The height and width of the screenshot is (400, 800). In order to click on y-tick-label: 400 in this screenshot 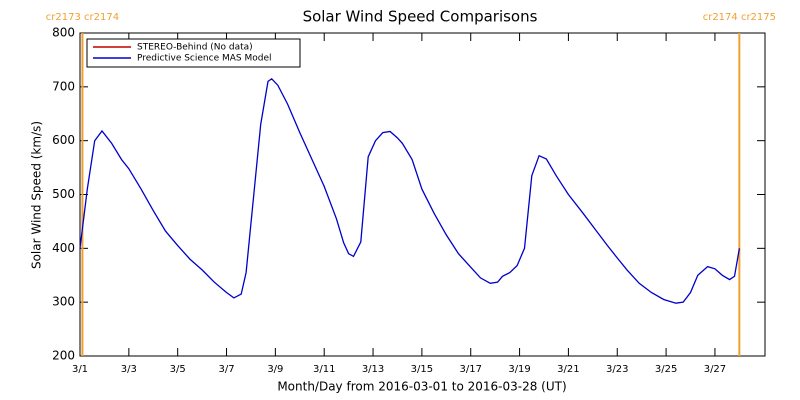, I will do `click(63, 248)`.